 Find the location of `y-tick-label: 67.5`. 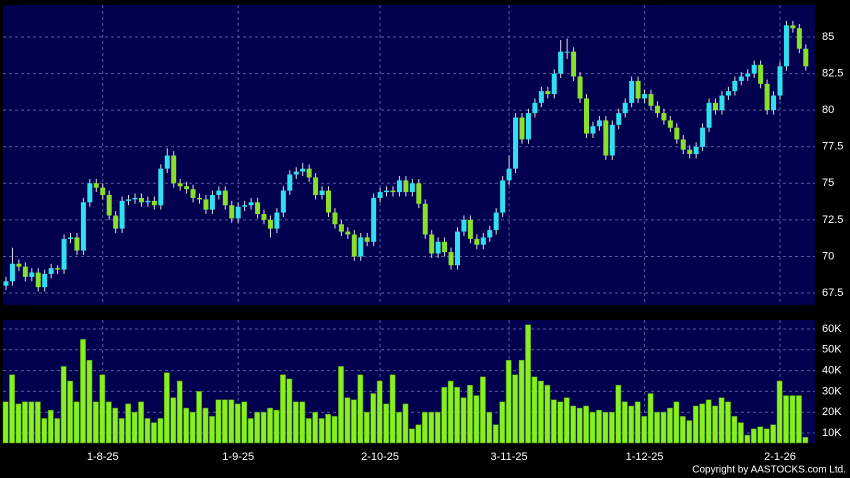

y-tick-label: 67.5 is located at coordinates (832, 293).